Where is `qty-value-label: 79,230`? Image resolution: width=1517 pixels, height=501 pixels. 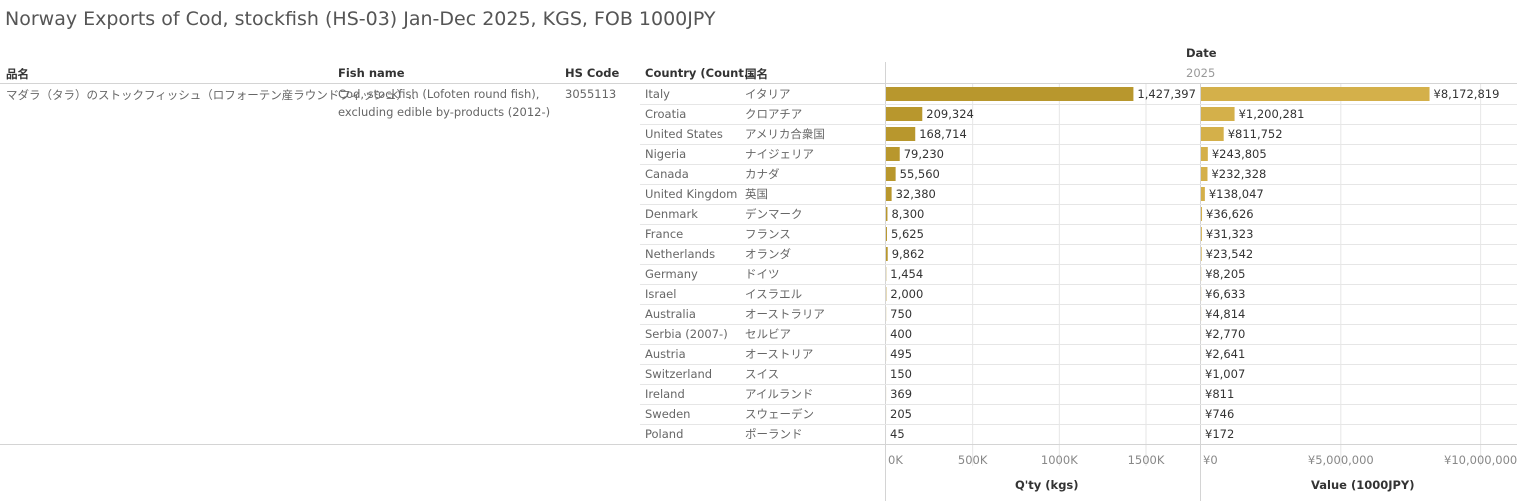 qty-value-label: 79,230 is located at coordinates (924, 154).